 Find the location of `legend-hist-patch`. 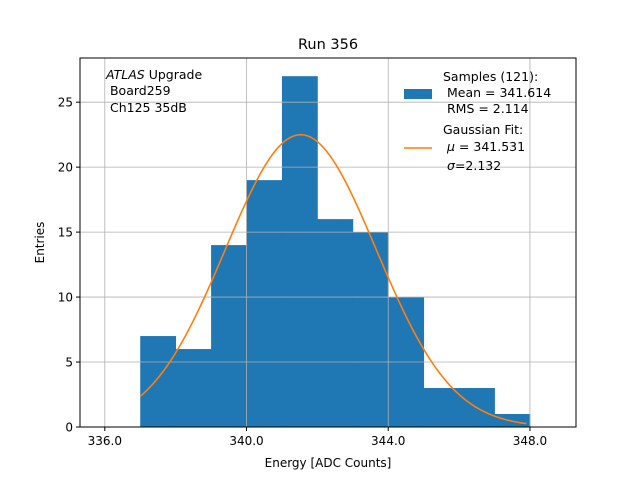

legend-hist-patch is located at coordinates (418, 94).